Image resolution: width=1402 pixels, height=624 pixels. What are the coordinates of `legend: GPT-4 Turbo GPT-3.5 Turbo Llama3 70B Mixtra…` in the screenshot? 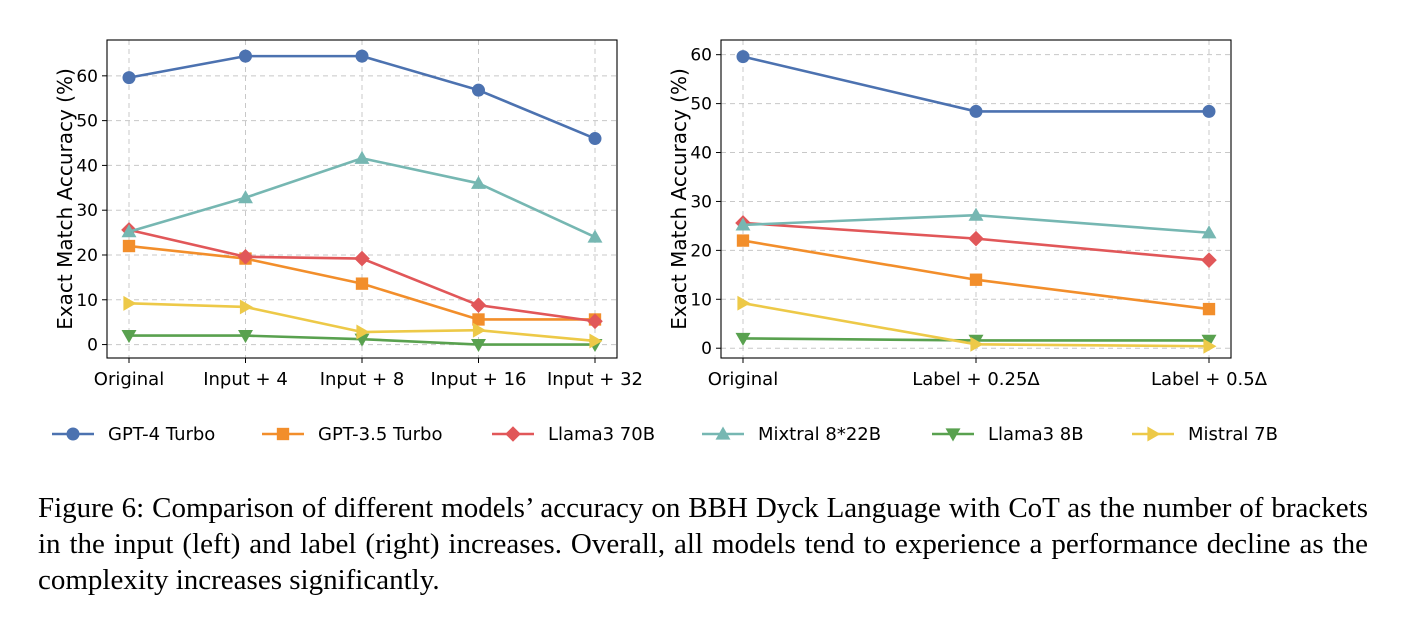 It's located at (665, 434).